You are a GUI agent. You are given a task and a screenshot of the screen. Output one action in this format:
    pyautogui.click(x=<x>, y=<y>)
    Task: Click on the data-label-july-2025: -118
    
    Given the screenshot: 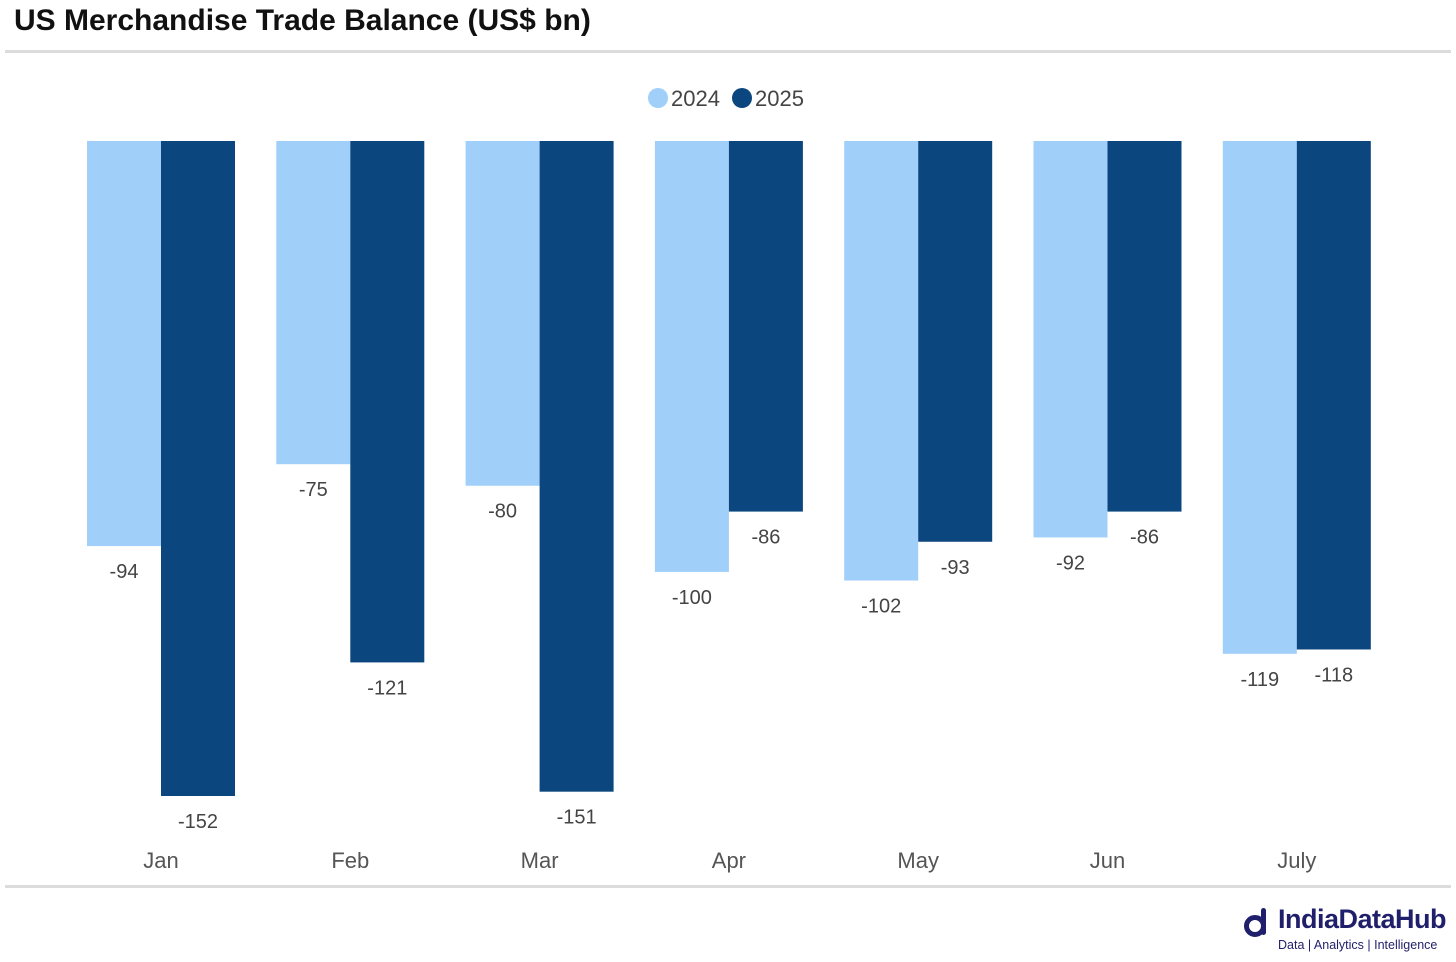 What is the action you would take?
    pyautogui.click(x=1334, y=675)
    